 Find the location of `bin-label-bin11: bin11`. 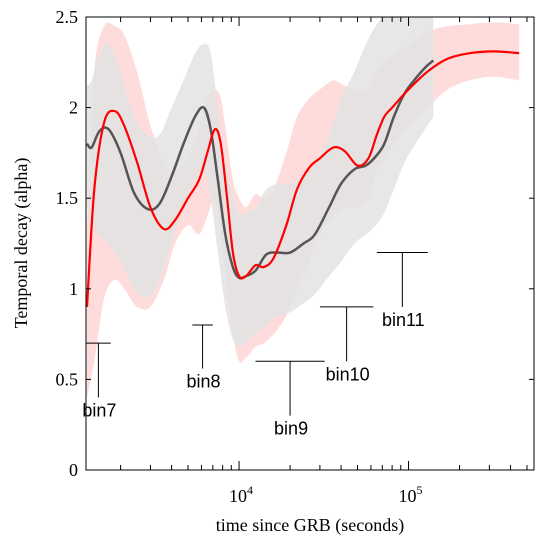

bin-label-bin11: bin11 is located at coordinates (403, 320).